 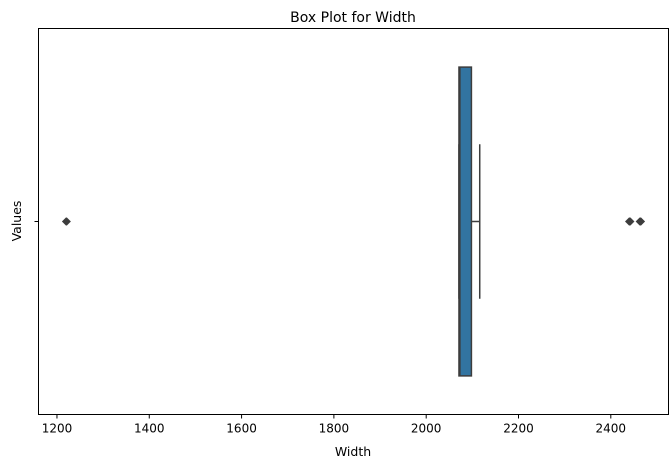 What do you see at coordinates (57, 429) in the screenshot?
I see `x-tick-label: 1200` at bounding box center [57, 429].